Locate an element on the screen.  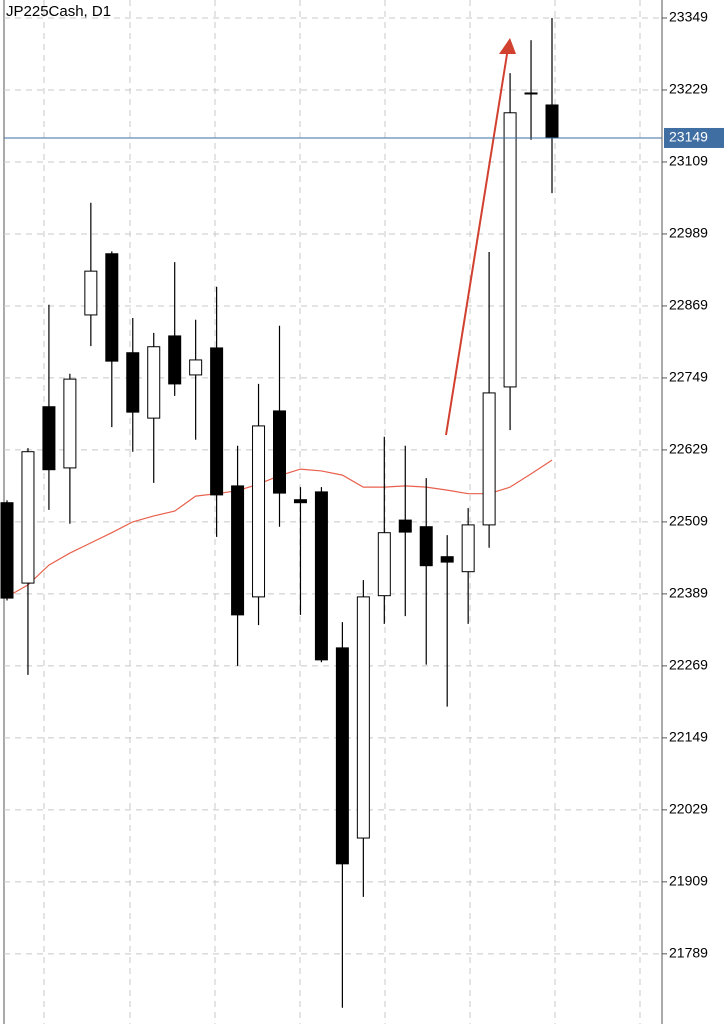
y-tick-label: 22869 is located at coordinates (688, 305).